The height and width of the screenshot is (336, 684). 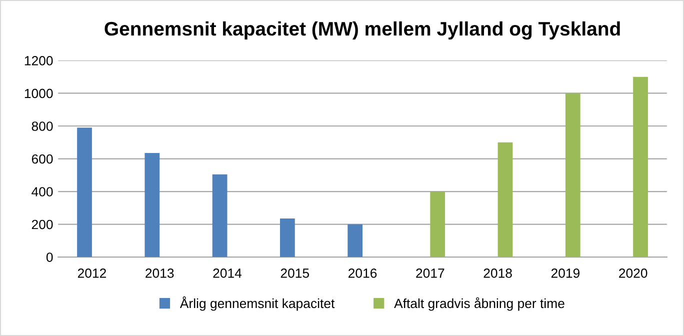 I want to click on x-tick-label: 2020, so click(x=633, y=273).